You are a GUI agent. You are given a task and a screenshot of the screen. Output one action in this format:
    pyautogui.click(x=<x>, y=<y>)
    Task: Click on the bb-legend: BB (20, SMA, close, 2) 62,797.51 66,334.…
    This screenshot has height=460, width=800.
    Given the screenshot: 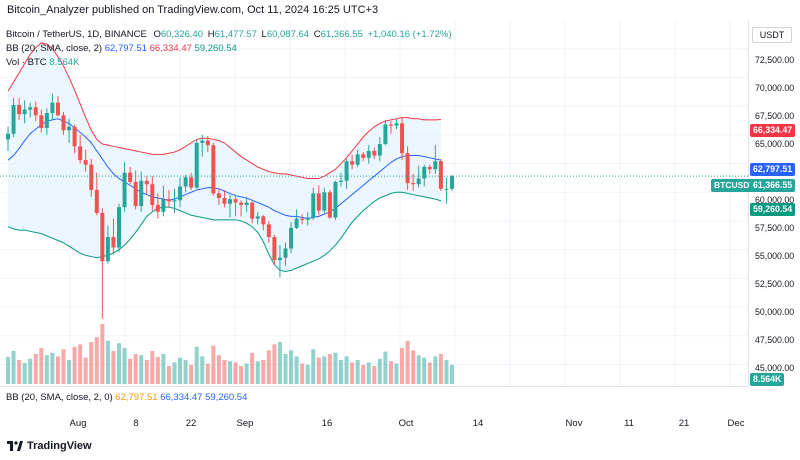 What is the action you would take?
    pyautogui.click(x=121, y=48)
    